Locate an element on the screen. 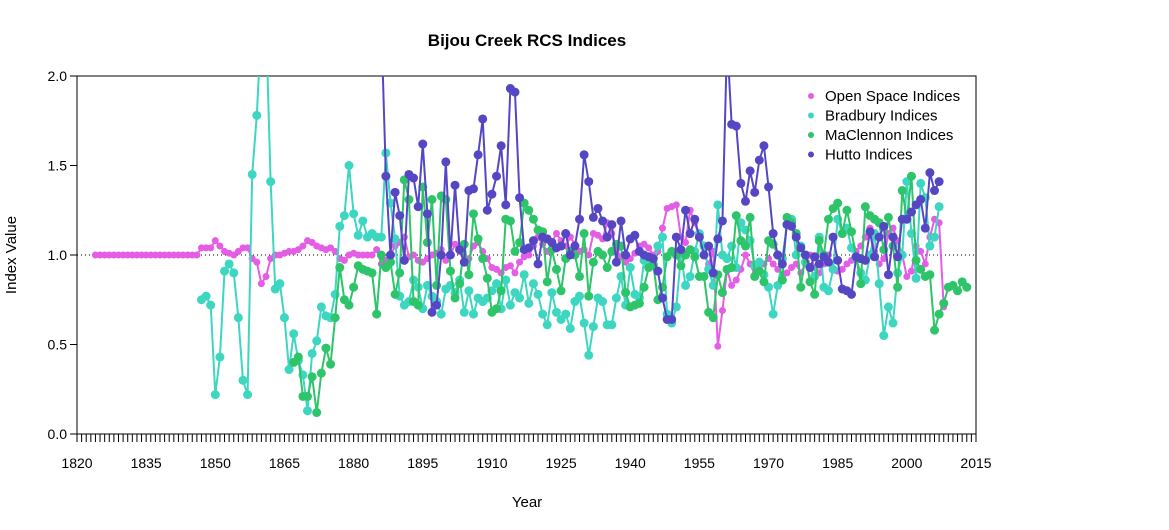 The height and width of the screenshot is (530, 1169). legend-label: Open Space Indices is located at coordinates (892, 96).